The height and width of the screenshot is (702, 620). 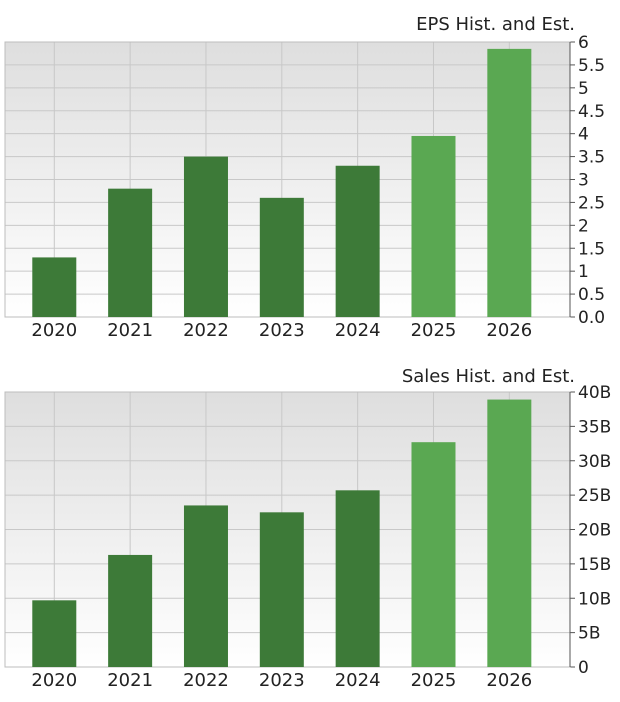 What do you see at coordinates (281, 257) in the screenshot?
I see `eps-bar-2023` at bounding box center [281, 257].